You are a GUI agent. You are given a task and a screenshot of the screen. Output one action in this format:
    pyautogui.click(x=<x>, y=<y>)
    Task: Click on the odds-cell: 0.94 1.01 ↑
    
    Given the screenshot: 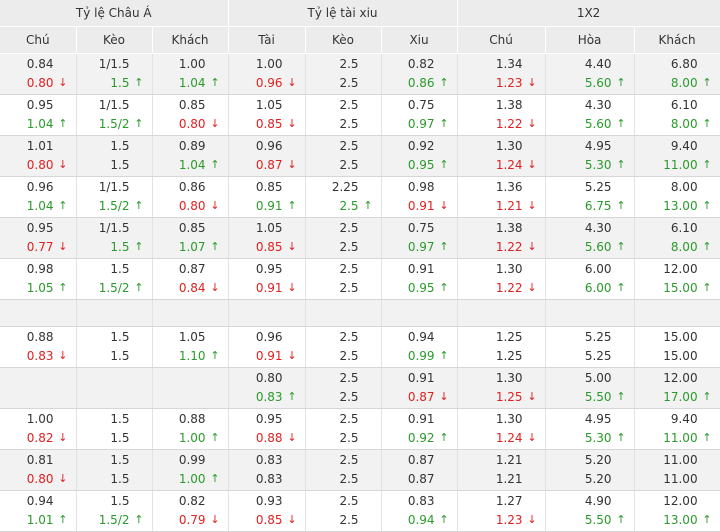 What is the action you would take?
    pyautogui.click(x=38, y=511)
    